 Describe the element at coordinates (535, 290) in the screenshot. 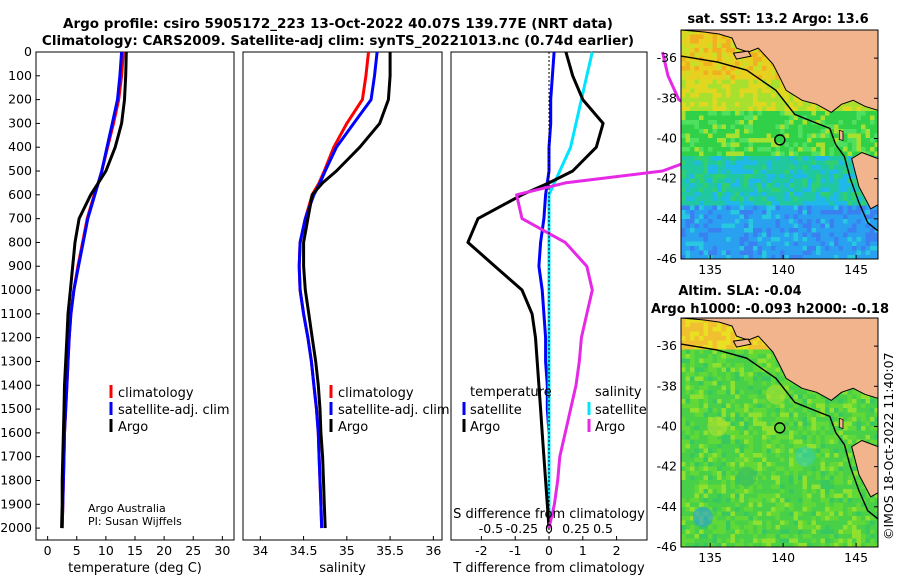

I see `series-line-argo-t-diff` at that location.